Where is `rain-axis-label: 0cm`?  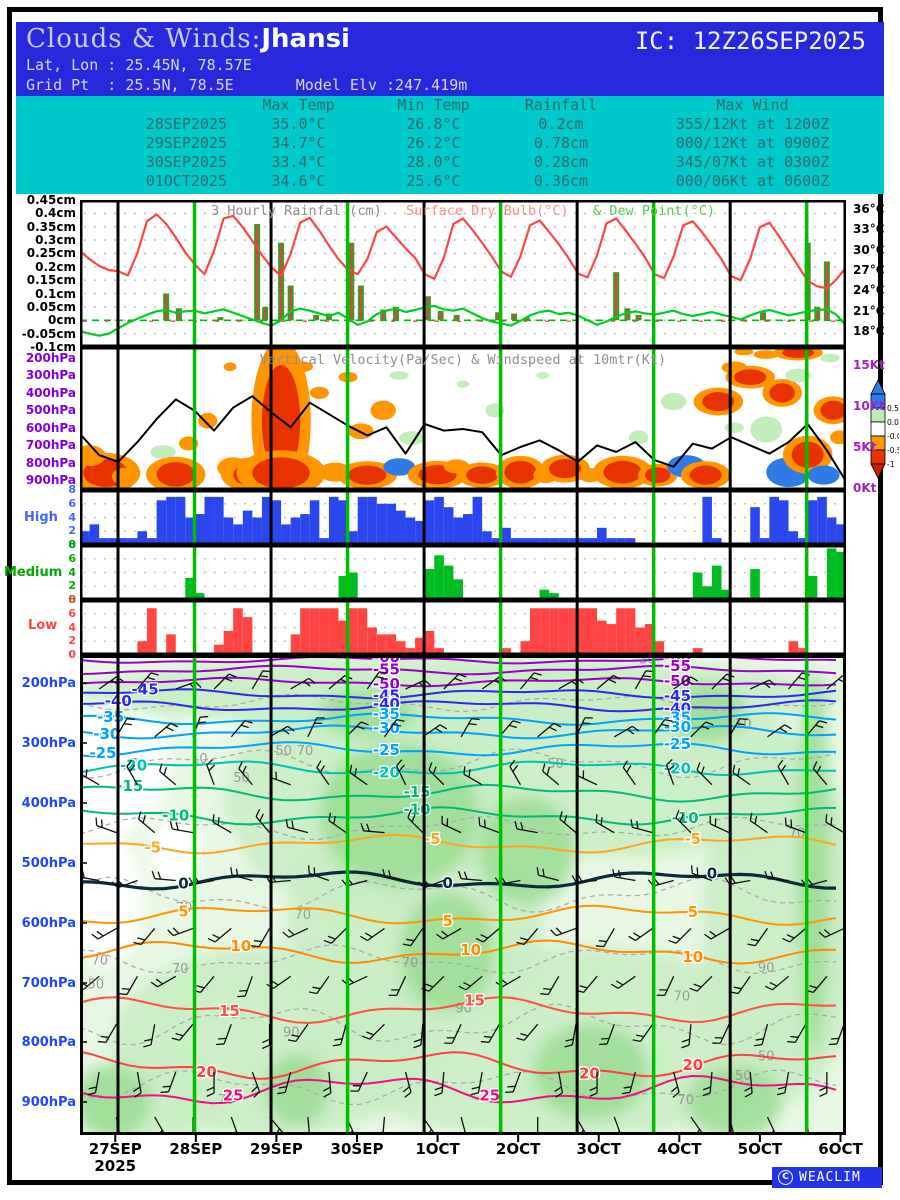
rain-axis-label: 0cm is located at coordinates (62, 320).